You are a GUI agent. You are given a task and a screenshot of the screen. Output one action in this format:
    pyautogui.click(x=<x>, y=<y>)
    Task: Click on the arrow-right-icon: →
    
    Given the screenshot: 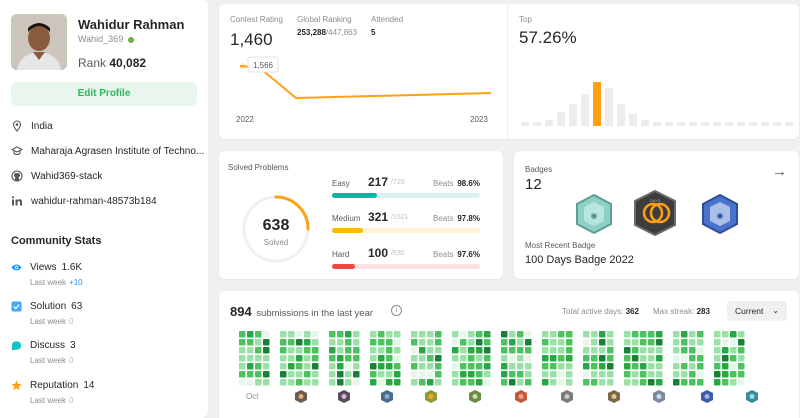 What is the action you would take?
    pyautogui.click(x=779, y=171)
    